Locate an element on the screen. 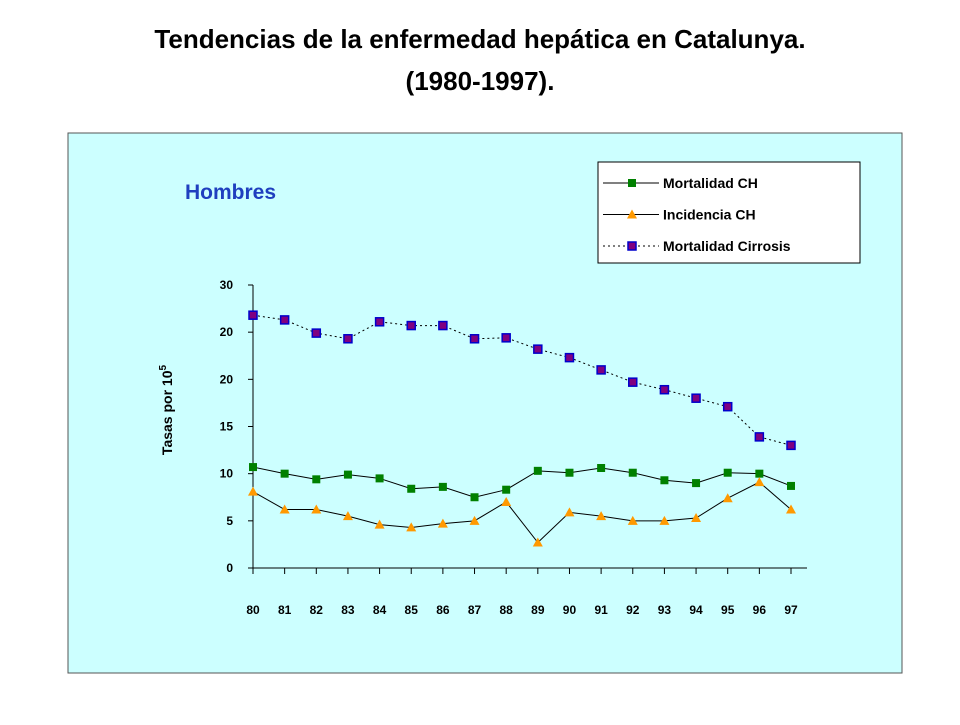 This screenshot has height=725, width=960. x-tick-label: 83 is located at coordinates (348, 610).